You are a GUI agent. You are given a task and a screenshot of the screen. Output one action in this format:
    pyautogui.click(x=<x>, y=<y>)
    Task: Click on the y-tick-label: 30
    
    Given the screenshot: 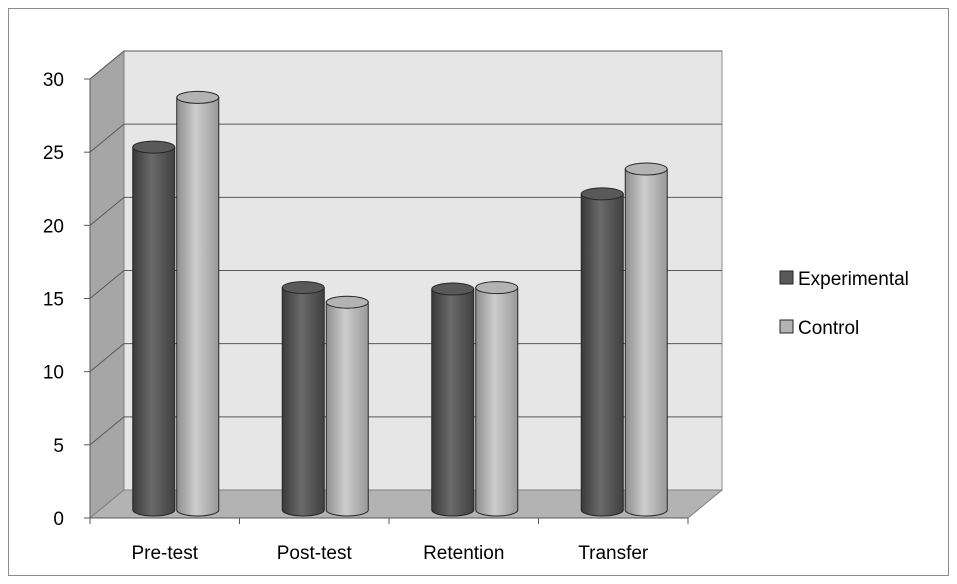 What is the action you would take?
    pyautogui.click(x=53, y=80)
    